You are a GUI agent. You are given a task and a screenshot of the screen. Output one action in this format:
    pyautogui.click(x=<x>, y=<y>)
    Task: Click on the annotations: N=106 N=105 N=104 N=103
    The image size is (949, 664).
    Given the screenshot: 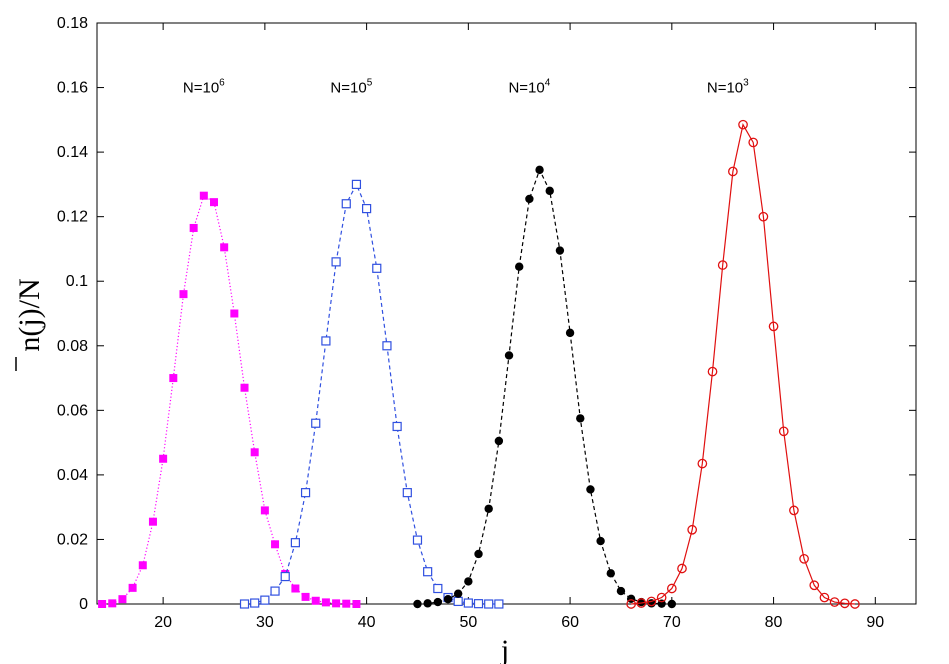 What is the action you would take?
    pyautogui.click(x=466, y=87)
    